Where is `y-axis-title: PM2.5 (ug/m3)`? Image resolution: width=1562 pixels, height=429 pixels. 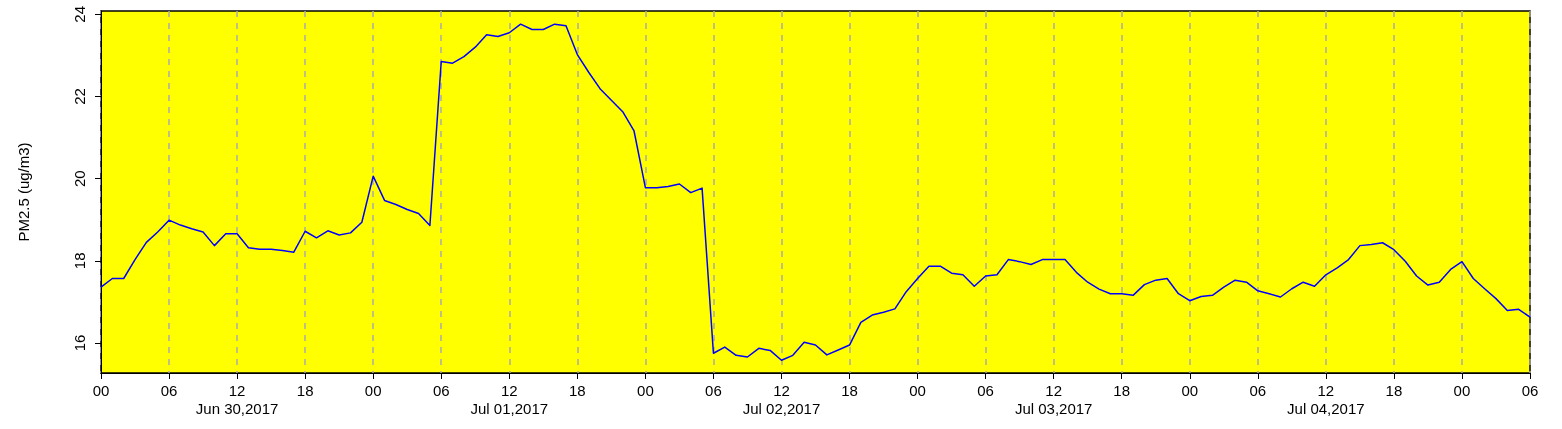
y-axis-title: PM2.5 (ug/m3) is located at coordinates (23, 192).